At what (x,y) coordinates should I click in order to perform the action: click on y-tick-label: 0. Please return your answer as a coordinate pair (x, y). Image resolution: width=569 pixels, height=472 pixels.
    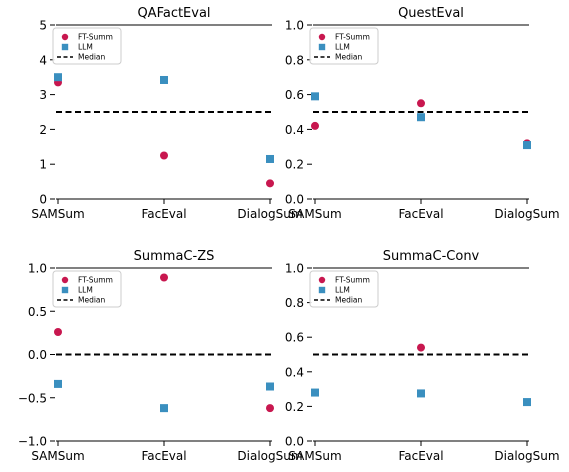
    Looking at the image, I should click on (43, 200).